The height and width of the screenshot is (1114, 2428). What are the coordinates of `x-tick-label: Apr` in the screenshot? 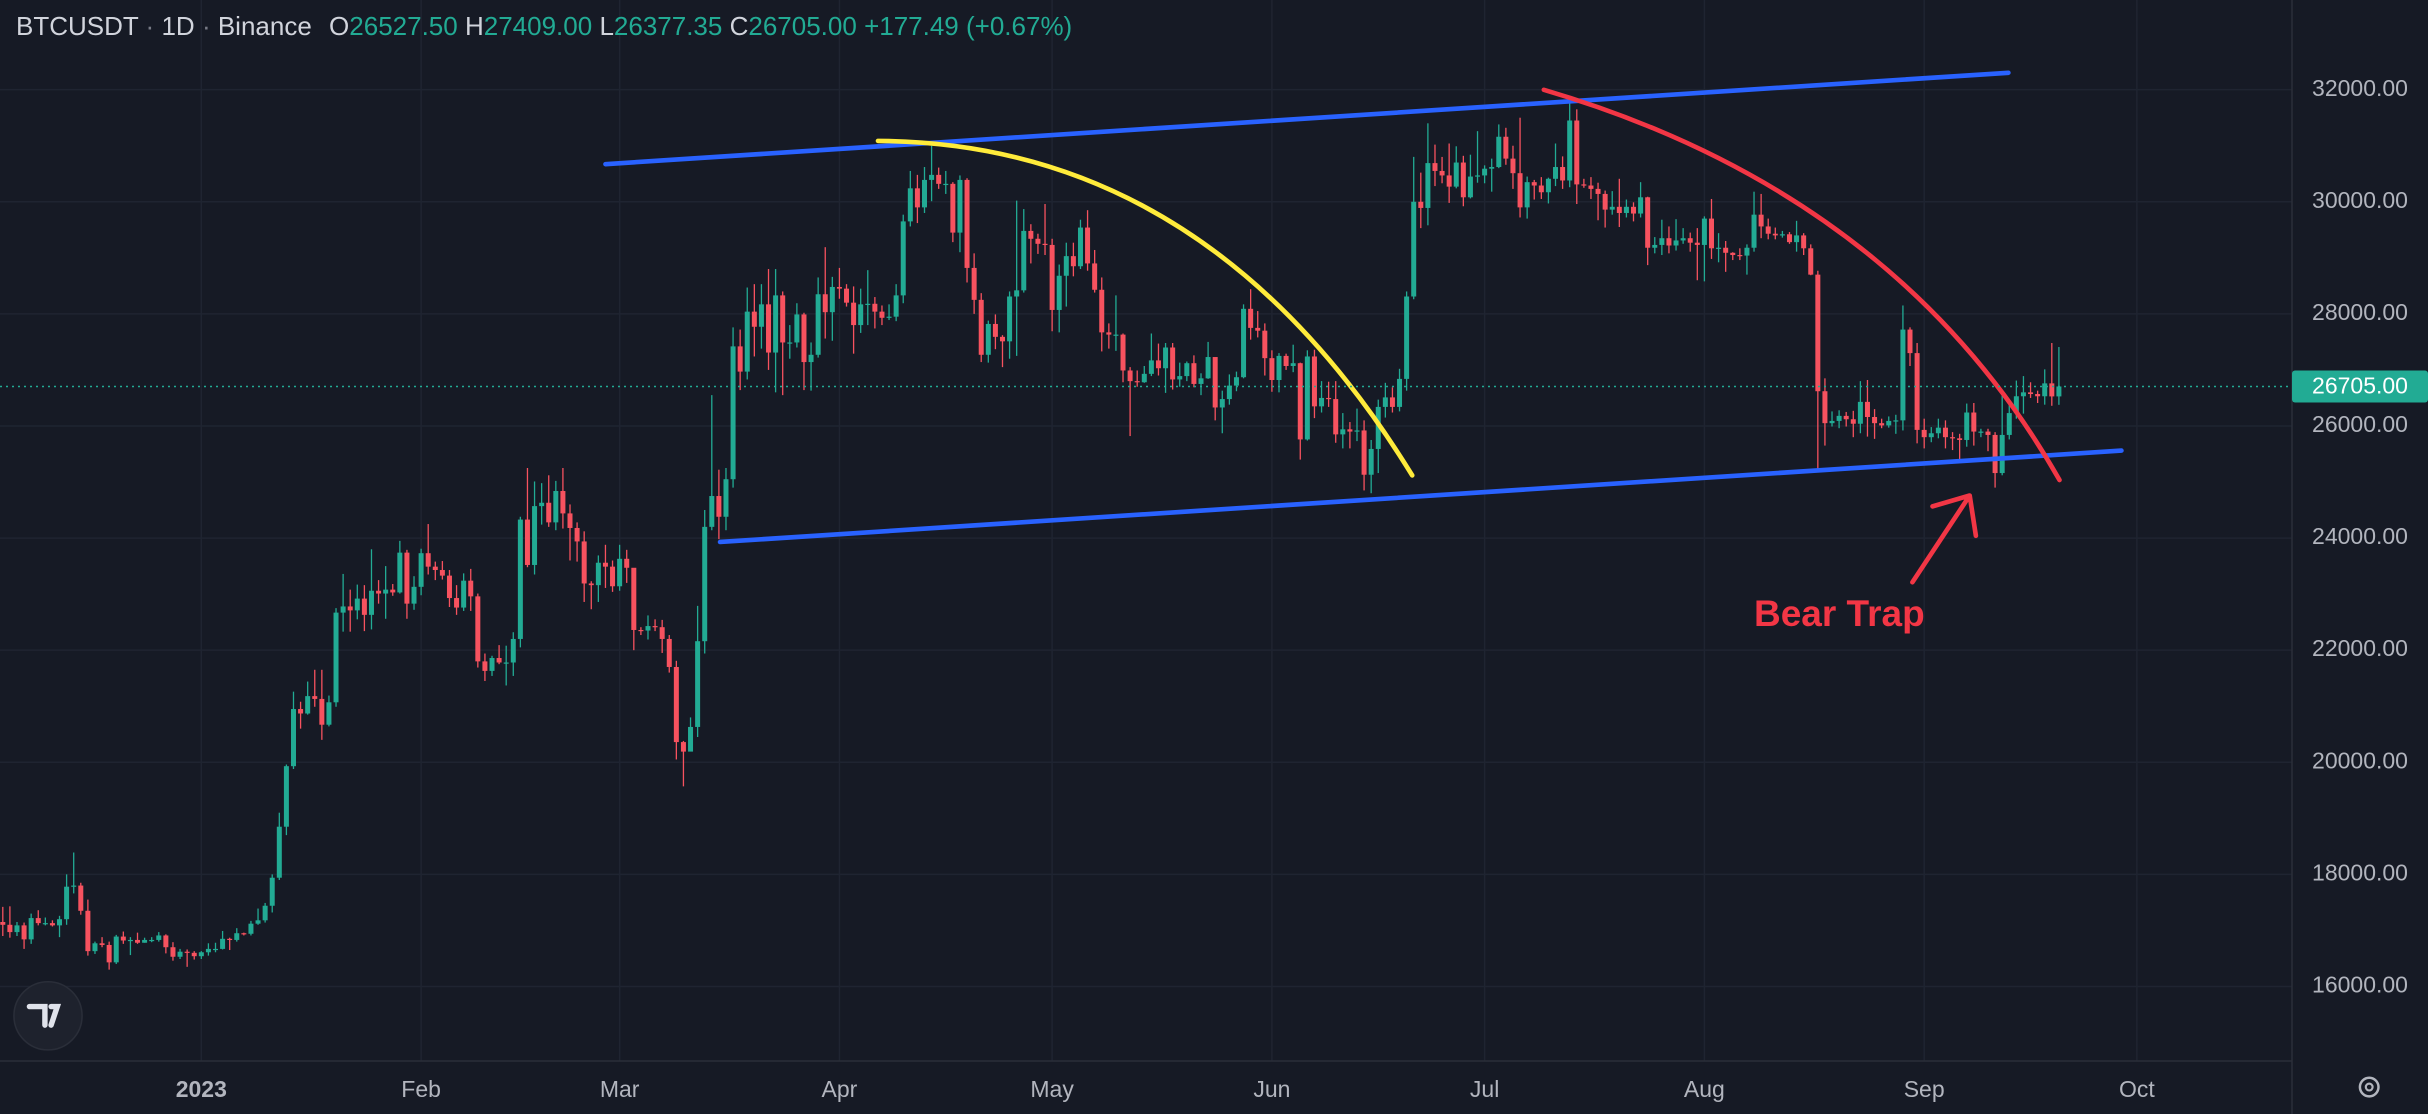 It's located at (840, 1089).